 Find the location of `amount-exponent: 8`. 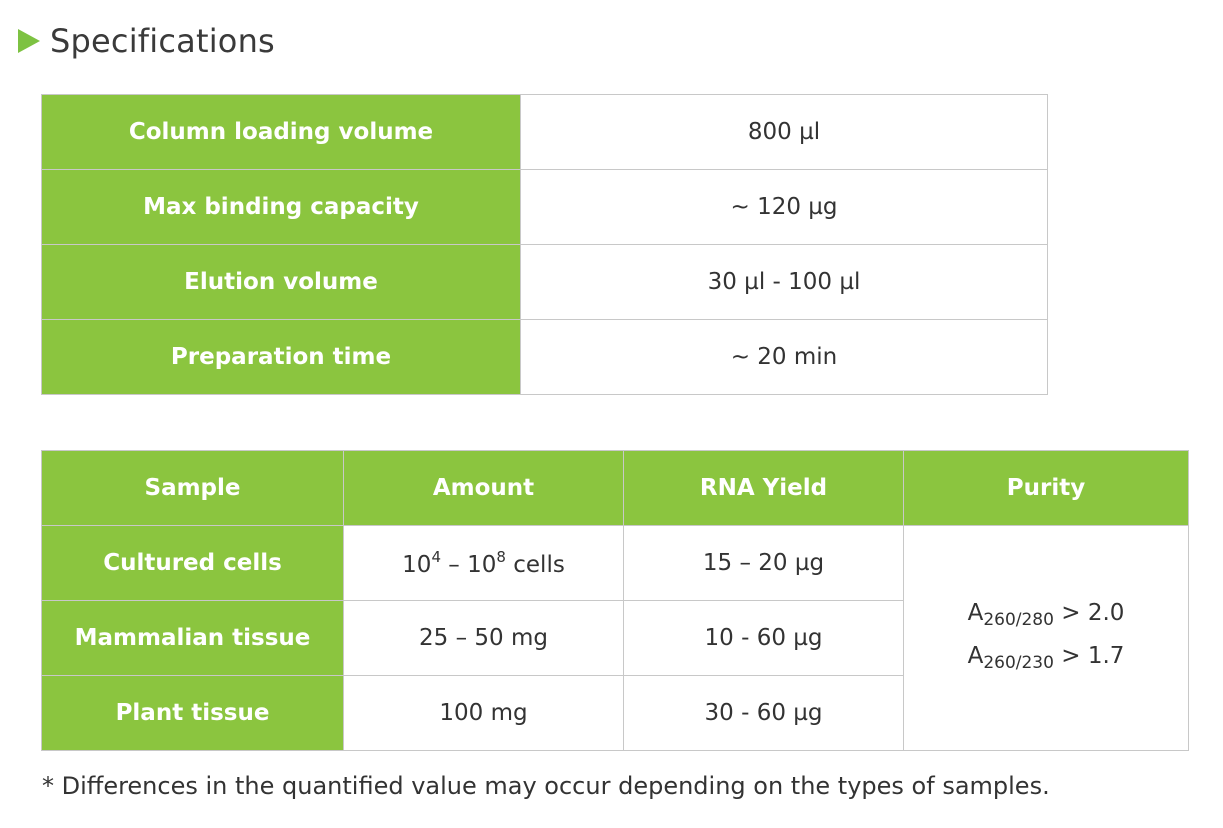

amount-exponent: 8 is located at coordinates (501, 557).